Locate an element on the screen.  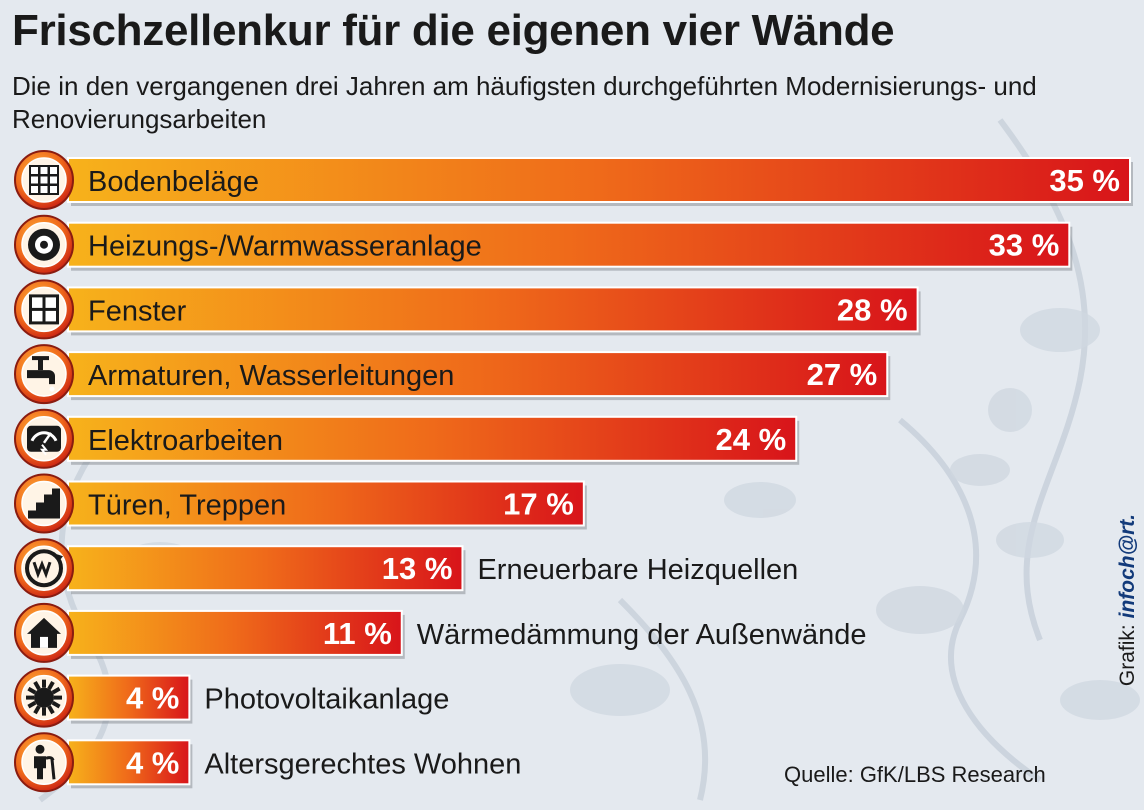
value-label: 33 % is located at coordinates (1024, 245).